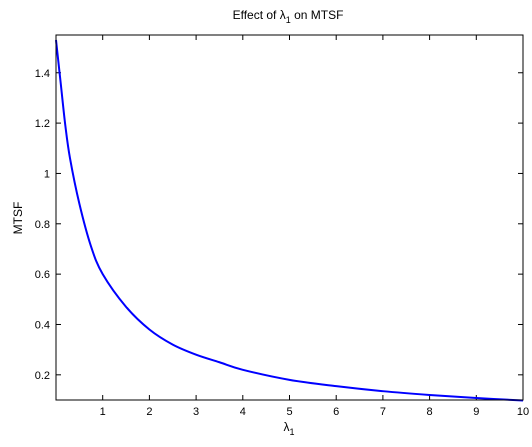 This screenshot has height=447, width=532. What do you see at coordinates (42, 124) in the screenshot?
I see `y-tick-label: 1.2` at bounding box center [42, 124].